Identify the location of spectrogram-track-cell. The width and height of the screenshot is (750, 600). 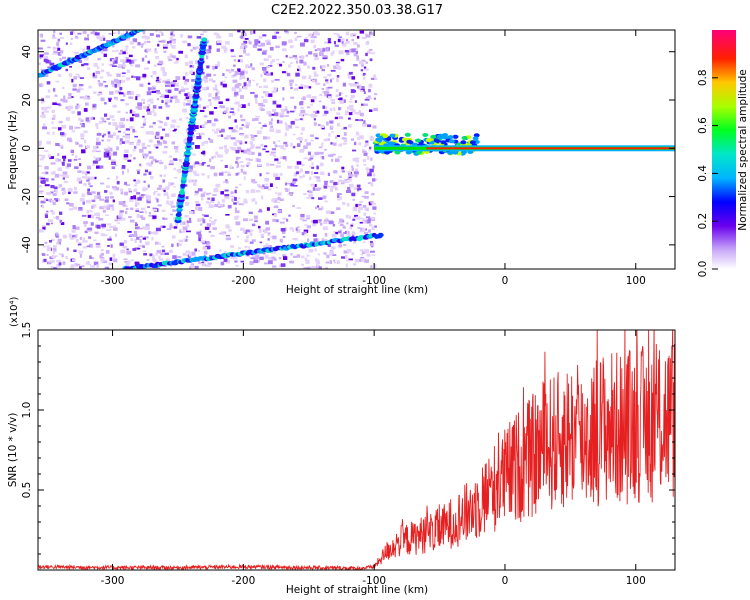
(177, 13).